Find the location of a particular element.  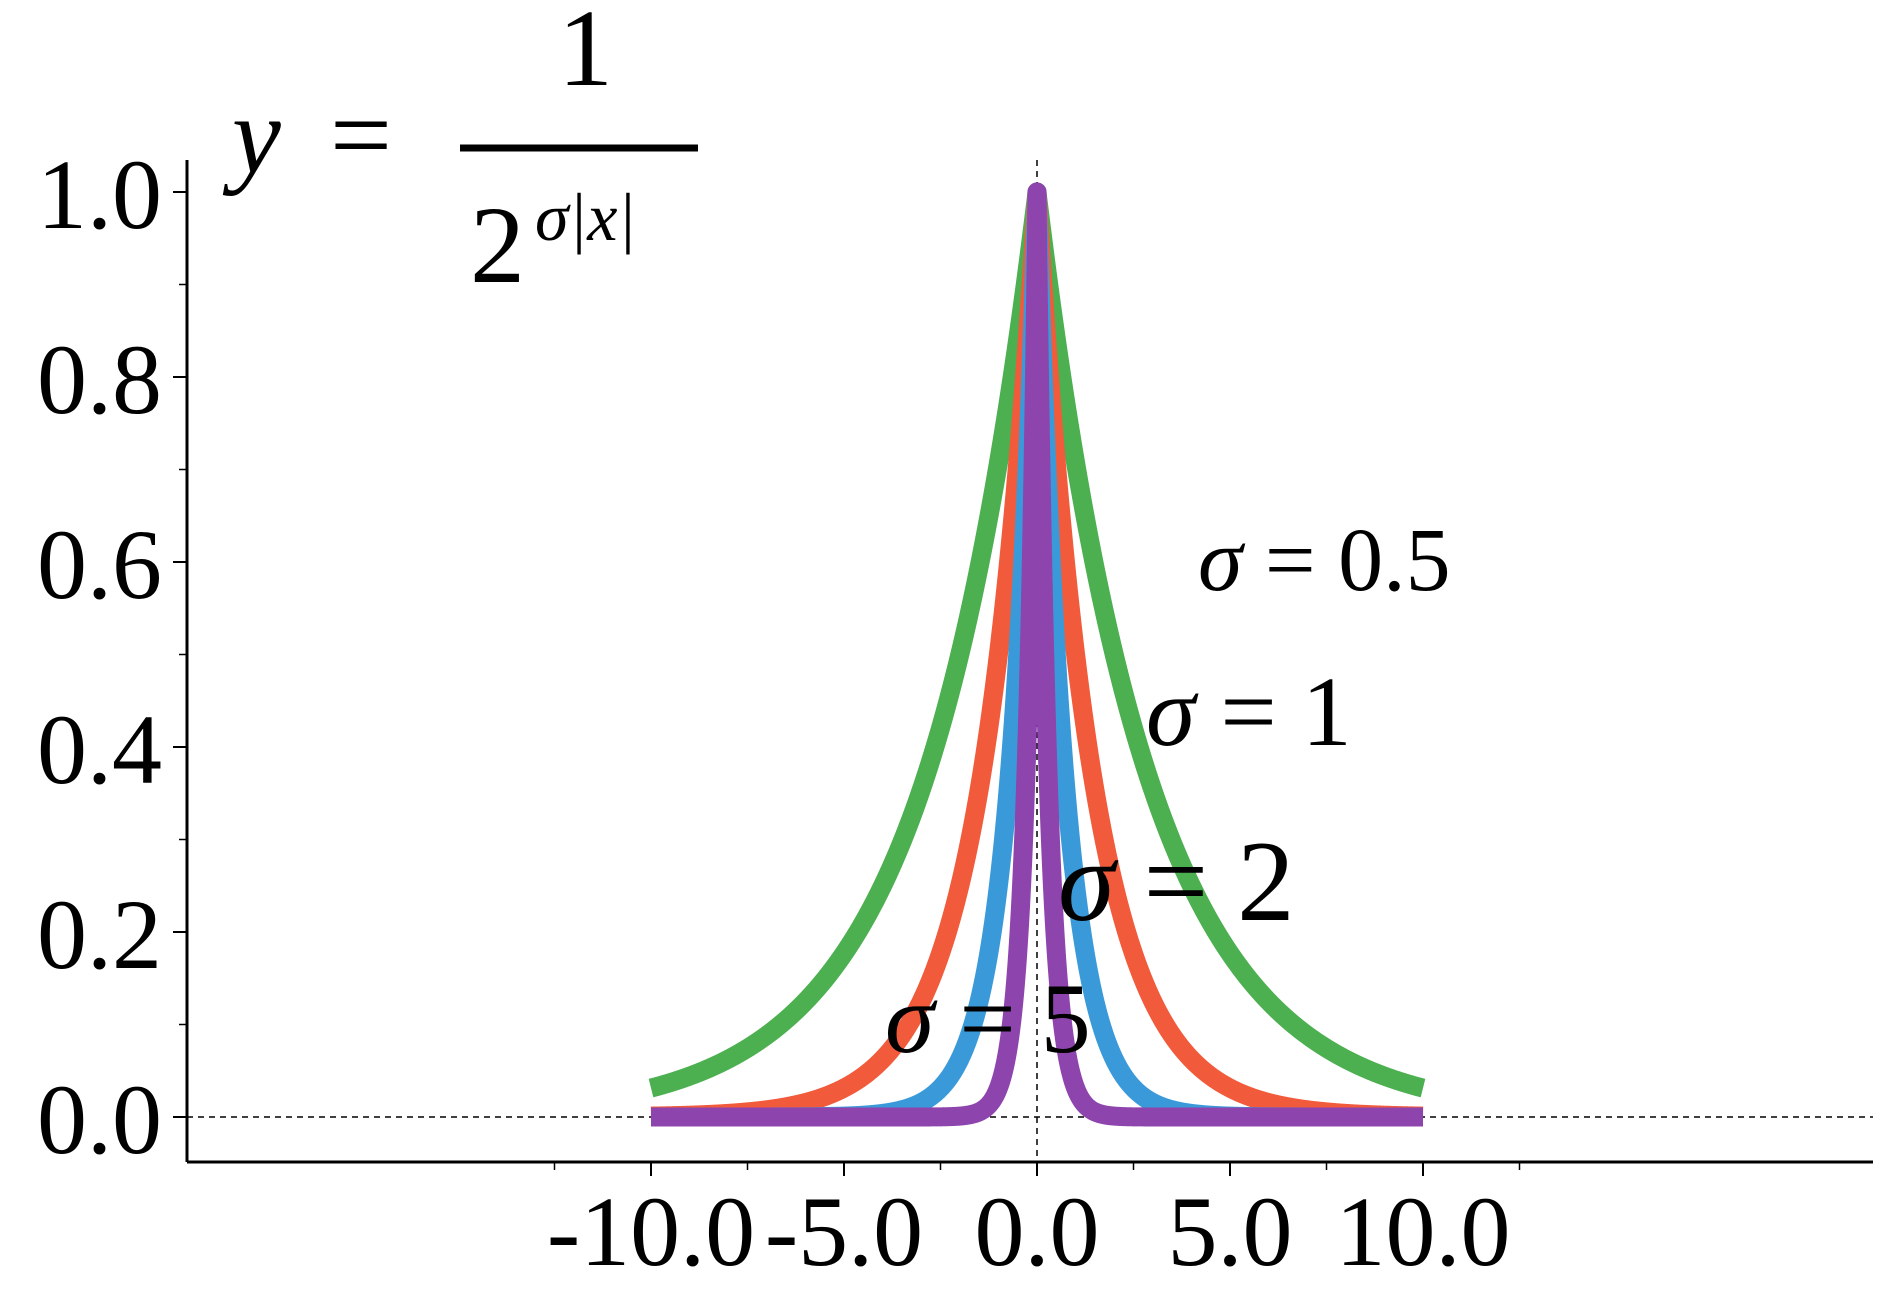

formula-denominator-exponent: σ|x| is located at coordinates (585, 217).